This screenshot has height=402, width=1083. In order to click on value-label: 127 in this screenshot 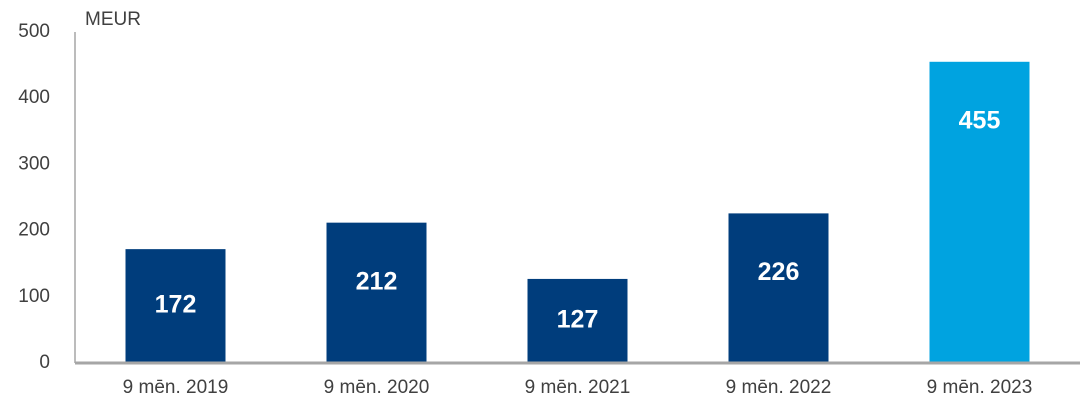, I will do `click(578, 320)`.